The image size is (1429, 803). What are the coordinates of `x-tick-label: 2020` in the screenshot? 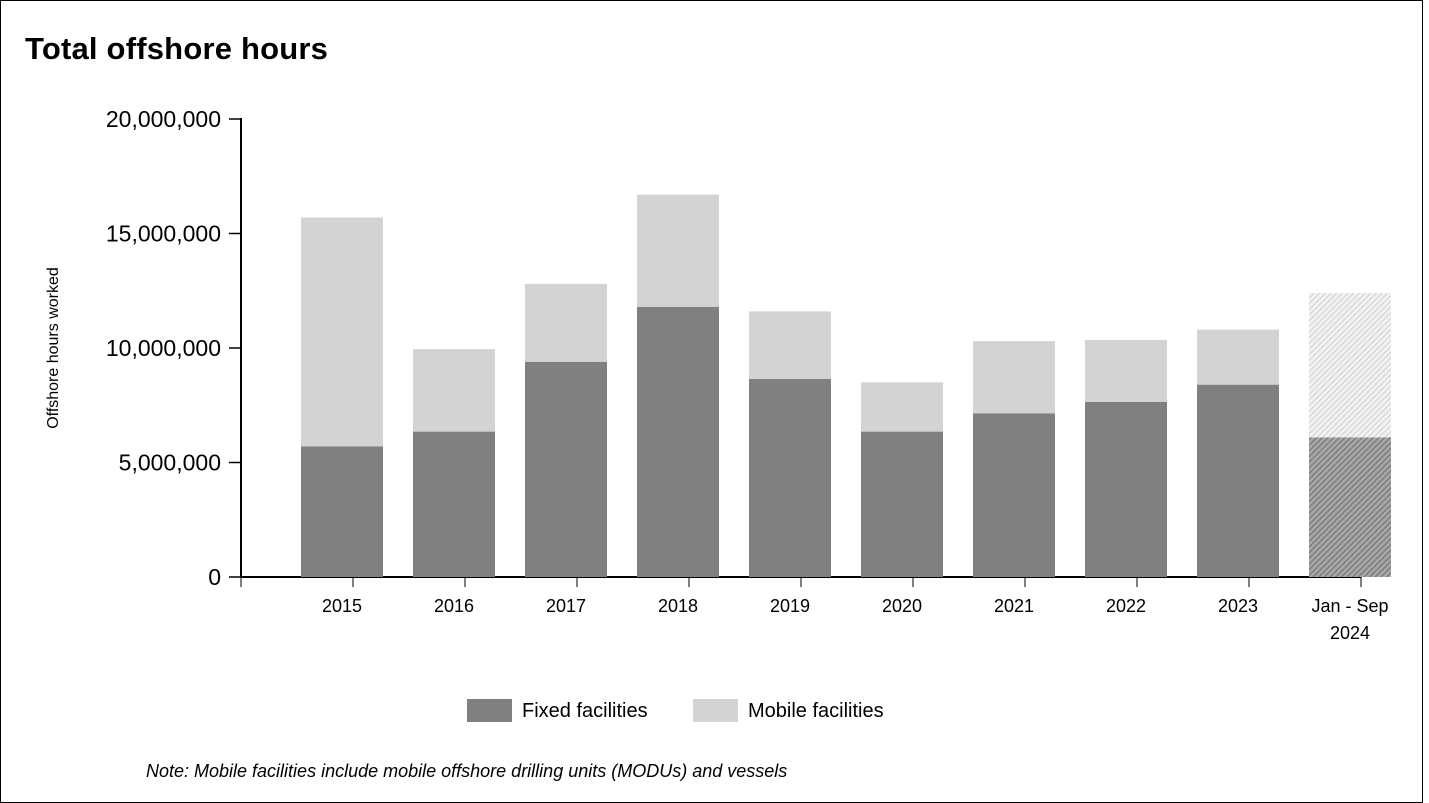 It's located at (902, 606).